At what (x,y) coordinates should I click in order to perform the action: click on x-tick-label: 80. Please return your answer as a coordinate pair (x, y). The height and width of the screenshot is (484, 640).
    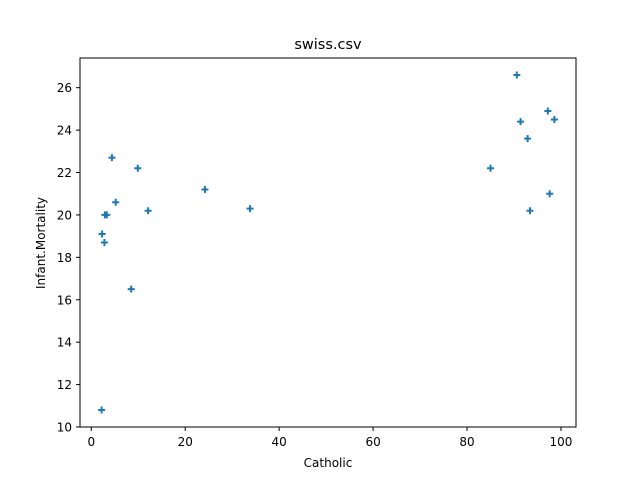
    Looking at the image, I should click on (466, 442).